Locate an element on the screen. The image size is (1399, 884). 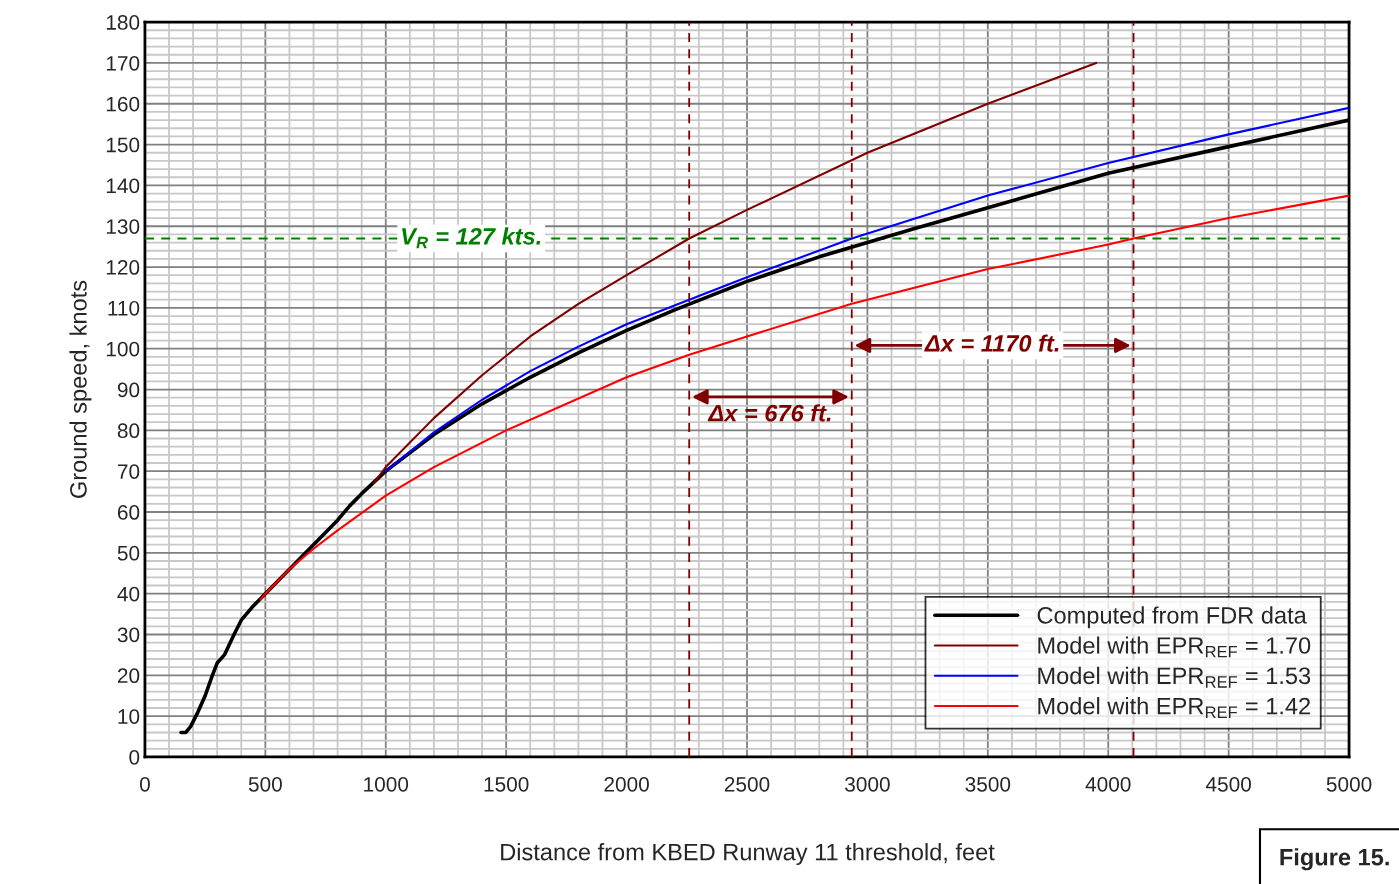
x-tick-label: 4500 is located at coordinates (1228, 784).